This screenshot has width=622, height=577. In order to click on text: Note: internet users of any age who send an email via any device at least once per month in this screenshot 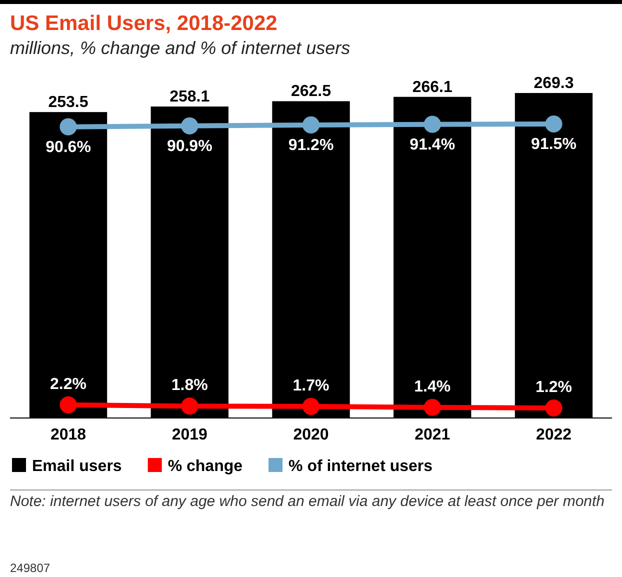, I will do `click(307, 501)`.